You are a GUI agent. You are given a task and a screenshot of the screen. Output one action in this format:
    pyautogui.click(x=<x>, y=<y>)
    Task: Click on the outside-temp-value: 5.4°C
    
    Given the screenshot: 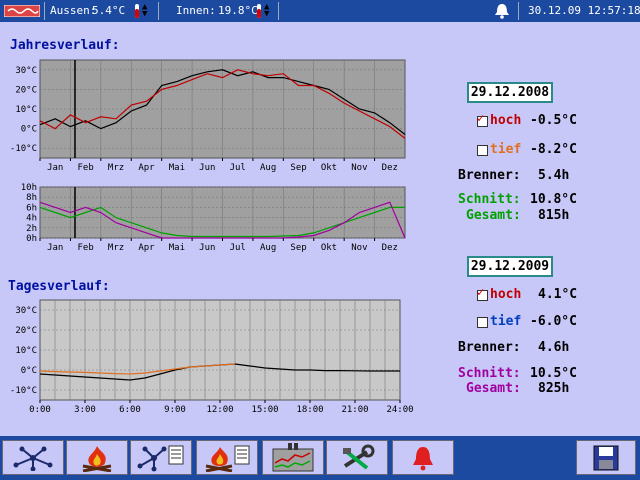 What is the action you would take?
    pyautogui.click(x=109, y=10)
    